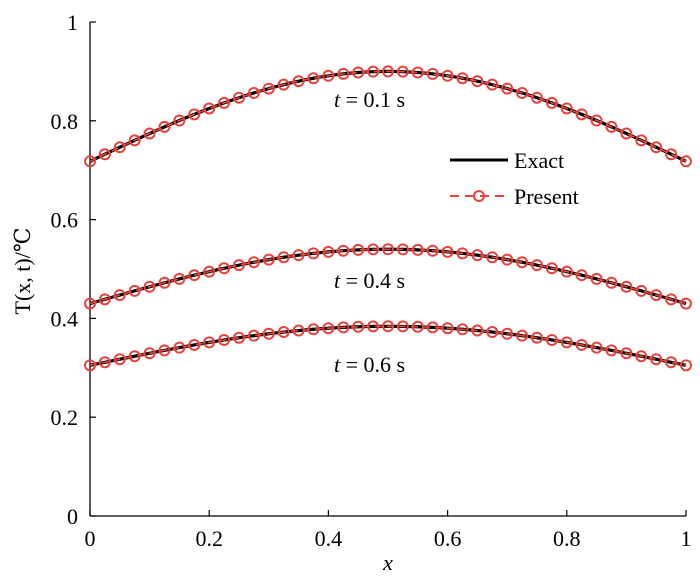 This screenshot has height=578, width=700. Describe the element at coordinates (65, 318) in the screenshot. I see `y-tick-label: 0.4` at that location.